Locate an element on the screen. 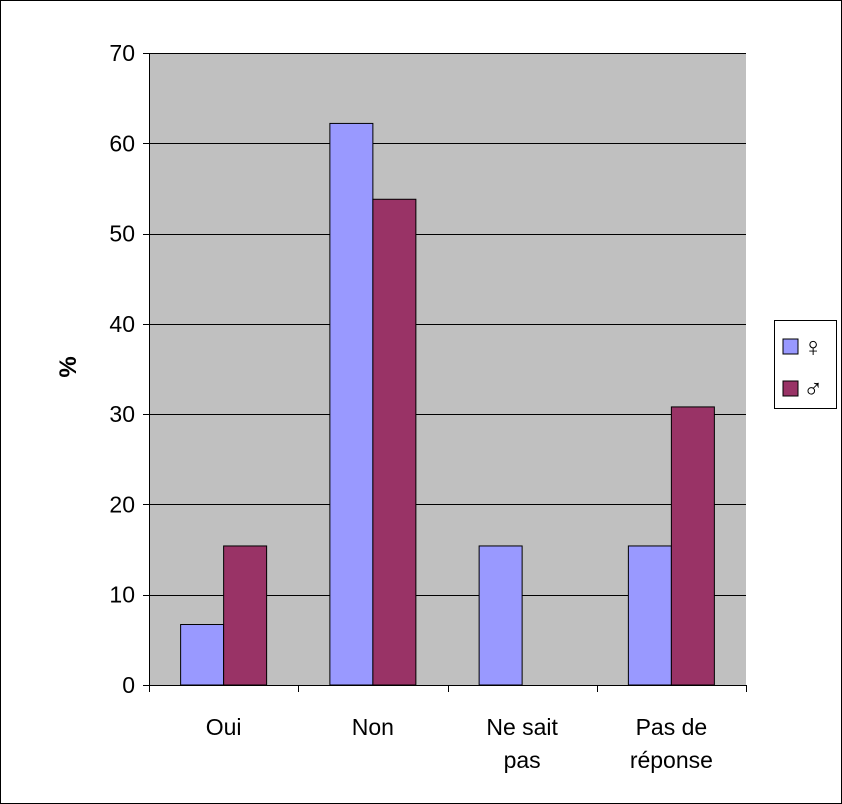  legend-label: ♂ is located at coordinates (813, 389).